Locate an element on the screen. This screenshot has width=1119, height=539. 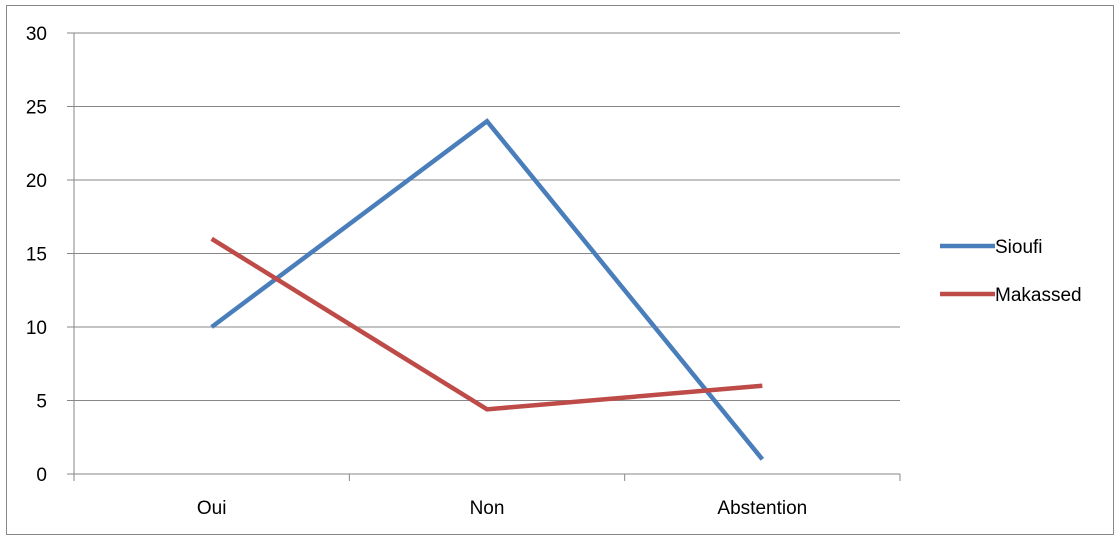
legend-label: Sioufi is located at coordinates (1019, 247).